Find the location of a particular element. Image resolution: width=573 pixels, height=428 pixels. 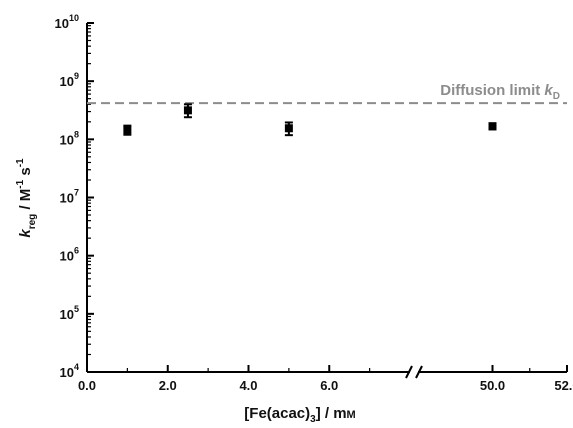

x-tick-label: 6.0 is located at coordinates (329, 385).